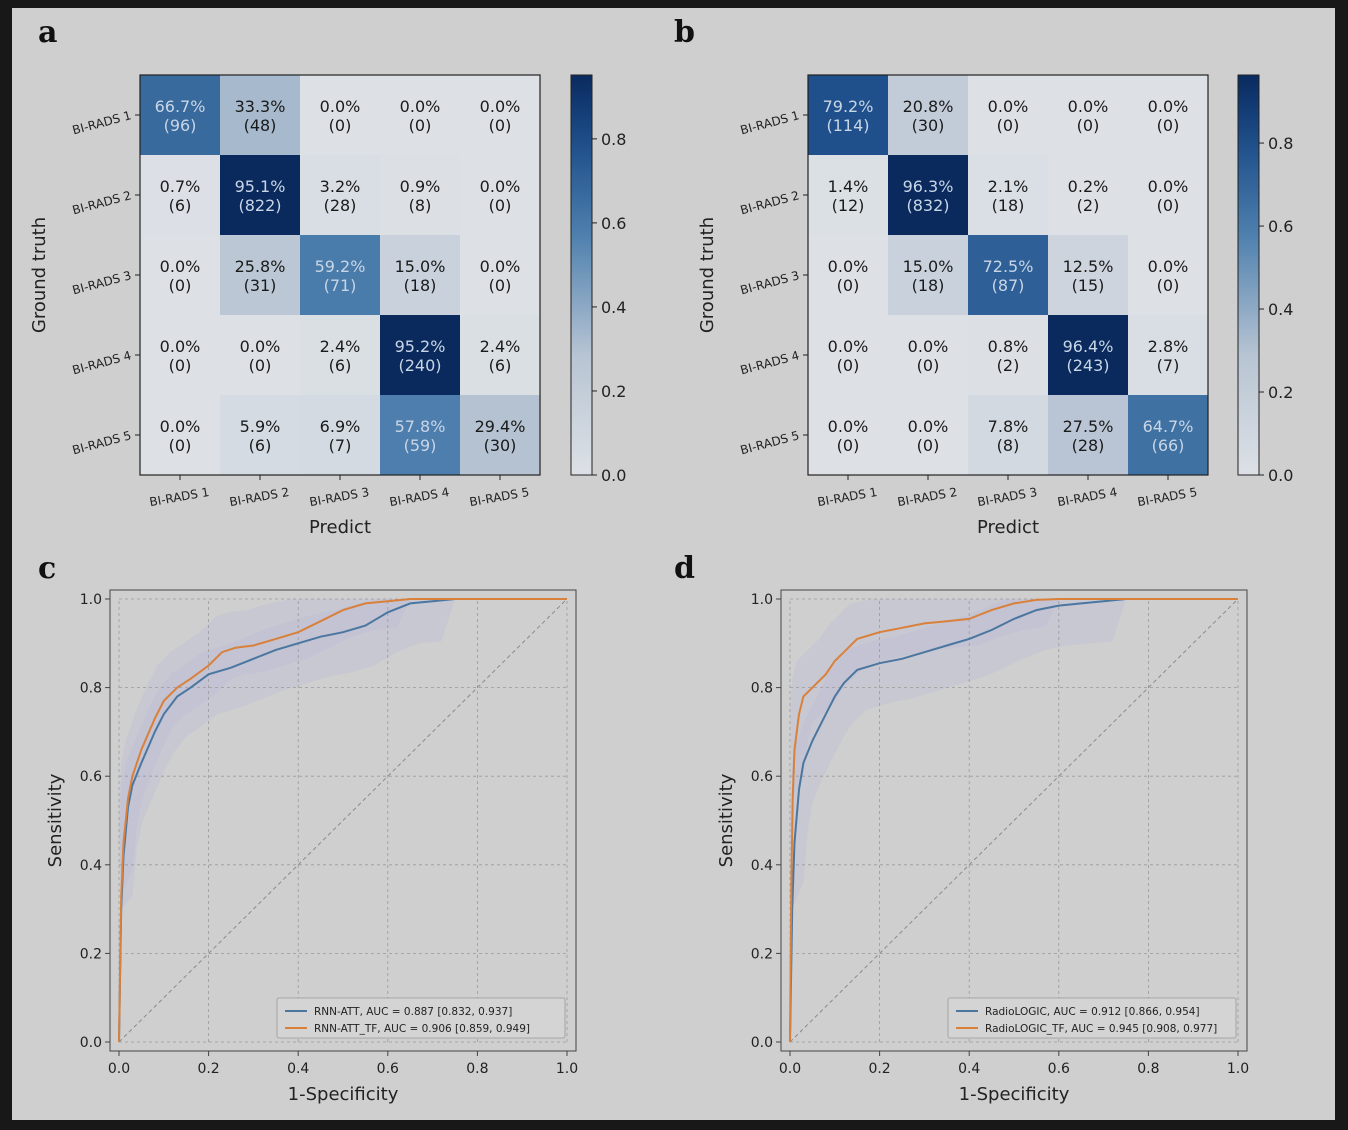 This screenshot has height=1130, width=1348. Describe the element at coordinates (1280, 226) in the screenshot. I see `colorbar-tick-label: 0.6` at that location.